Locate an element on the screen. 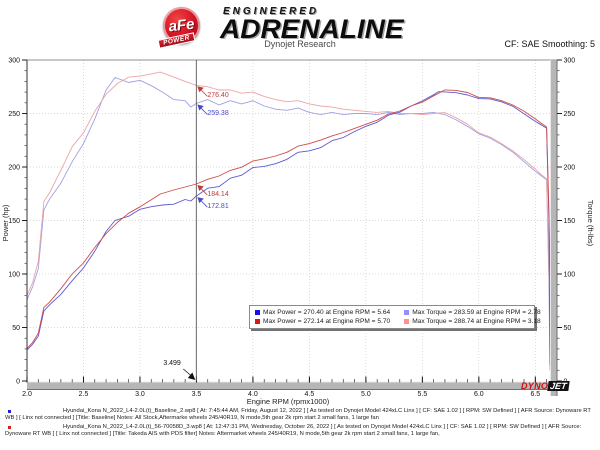 This screenshot has height=450, width=600. smoothing-label: CF: SAE Smoothing: 5 is located at coordinates (549, 44).